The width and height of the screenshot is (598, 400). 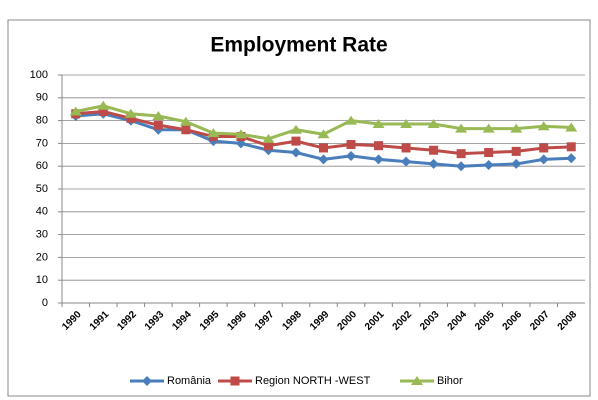 I want to click on y-tick-label: 90, so click(x=42, y=98).